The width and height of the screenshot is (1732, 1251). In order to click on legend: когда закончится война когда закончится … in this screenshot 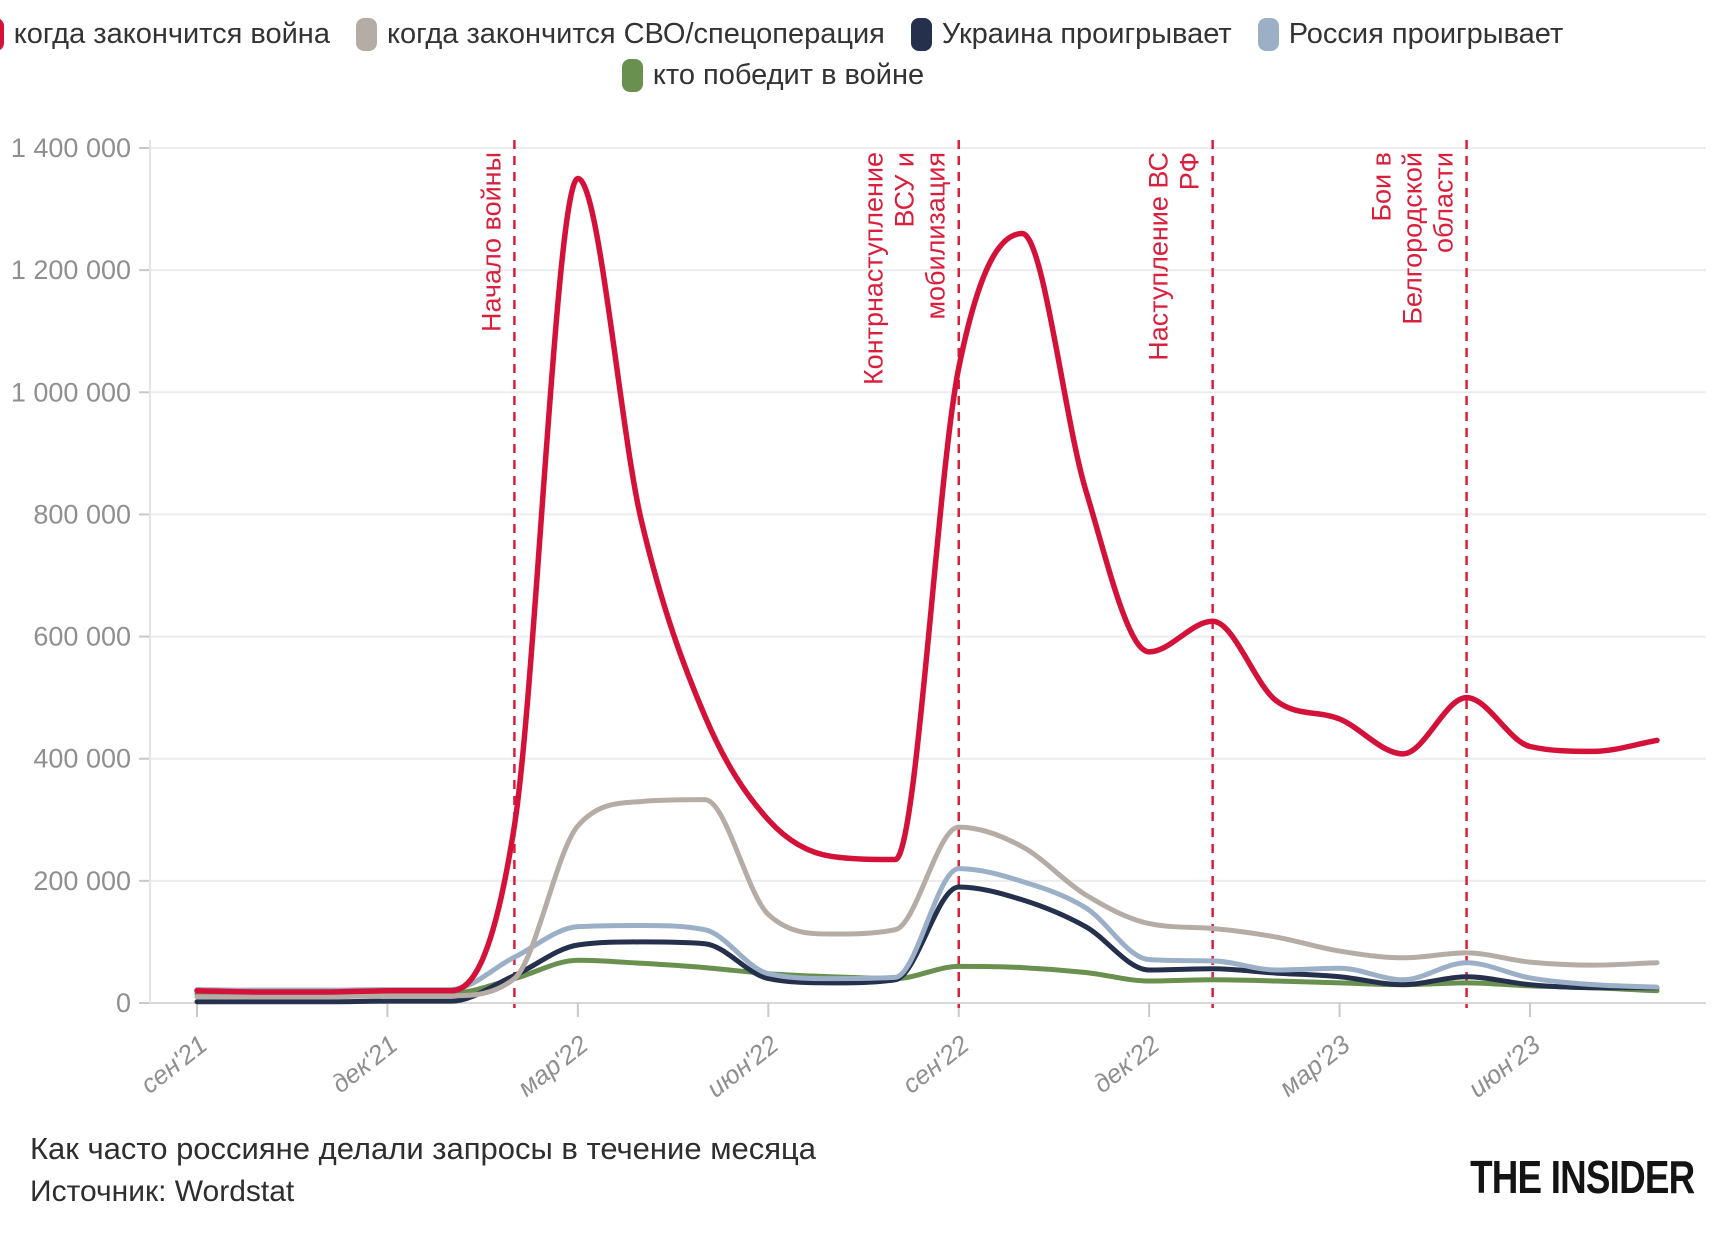, I will do `click(781, 55)`.